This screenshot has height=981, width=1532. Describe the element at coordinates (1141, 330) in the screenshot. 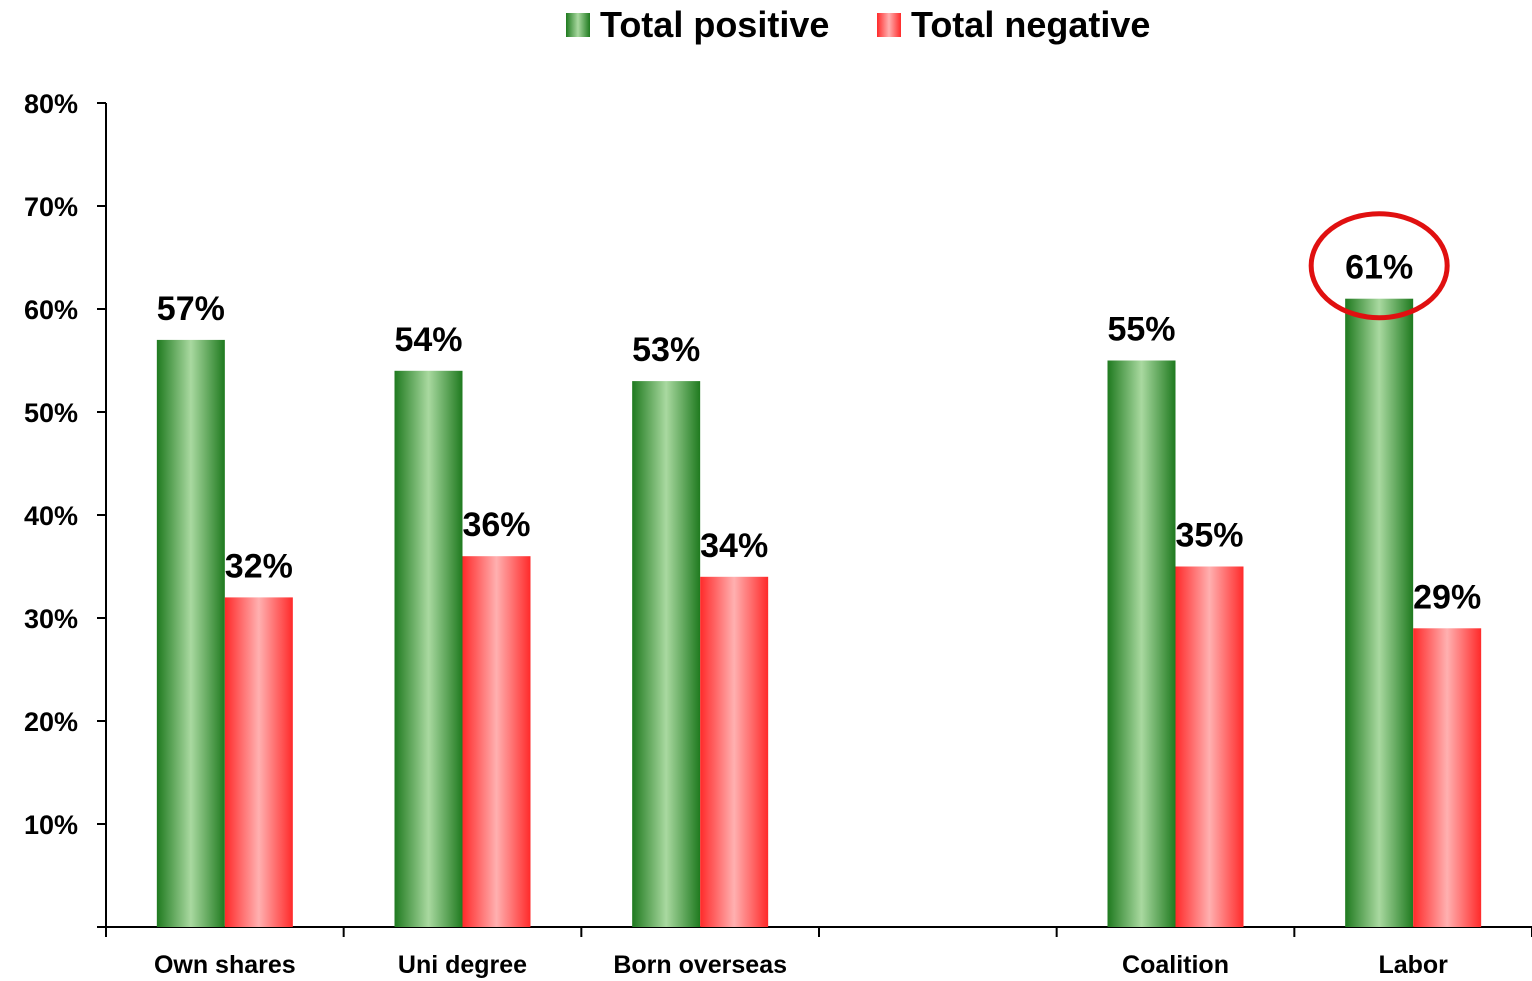

I see `data-label-positive: 55%` at that location.